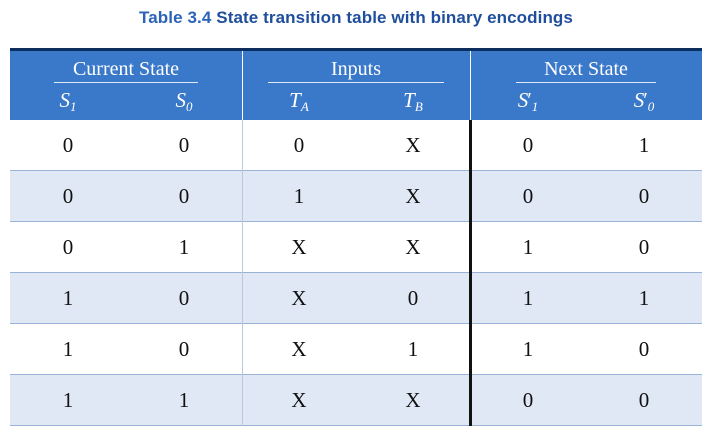 This screenshot has width=712, height=432. I want to click on table-row: 0 0 1 X 0 0, so click(356, 196).